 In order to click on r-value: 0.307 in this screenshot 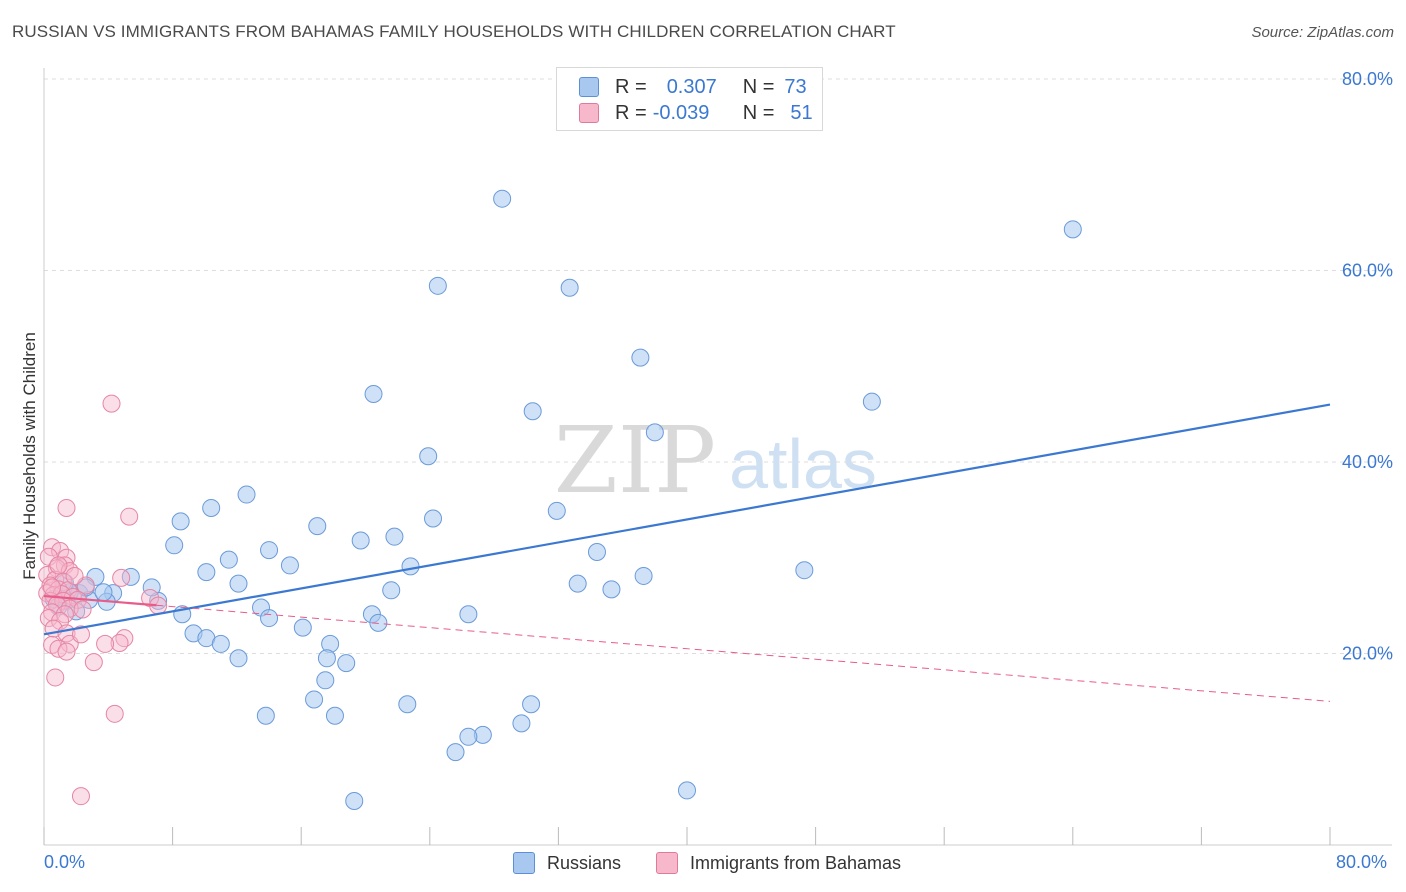, I will do `click(691, 86)`.